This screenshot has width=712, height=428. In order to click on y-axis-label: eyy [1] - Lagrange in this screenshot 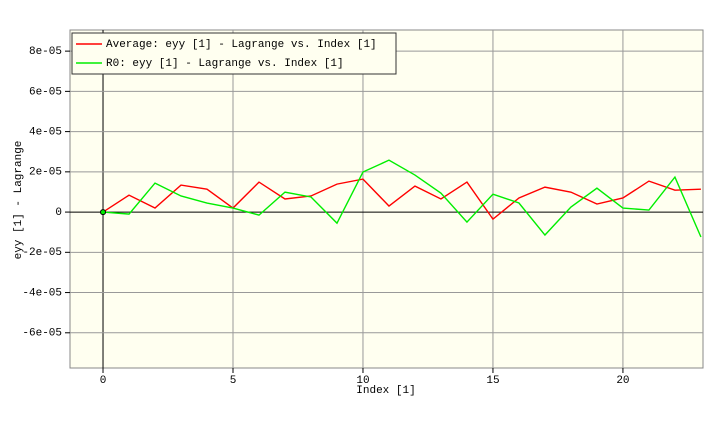, I will do `click(19, 200)`.